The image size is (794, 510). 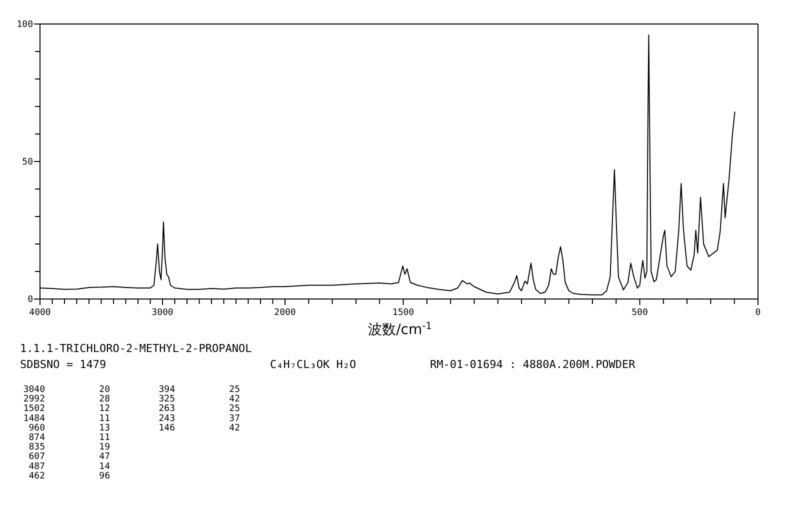 What do you see at coordinates (104, 467) in the screenshot?
I see `text: 14` at bounding box center [104, 467].